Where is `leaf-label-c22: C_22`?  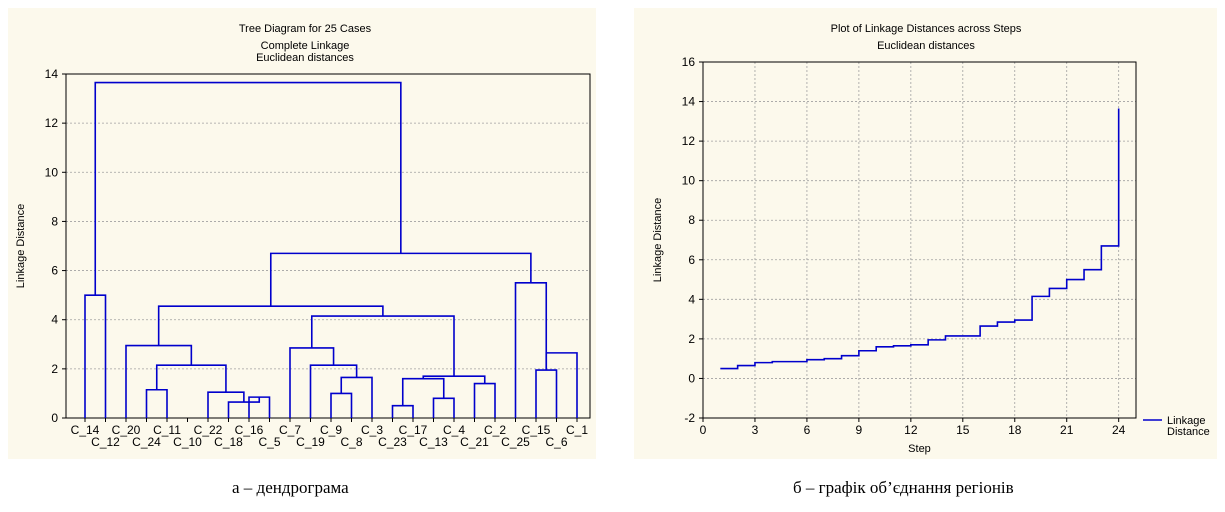
leaf-label-c22: C_22 is located at coordinates (208, 430).